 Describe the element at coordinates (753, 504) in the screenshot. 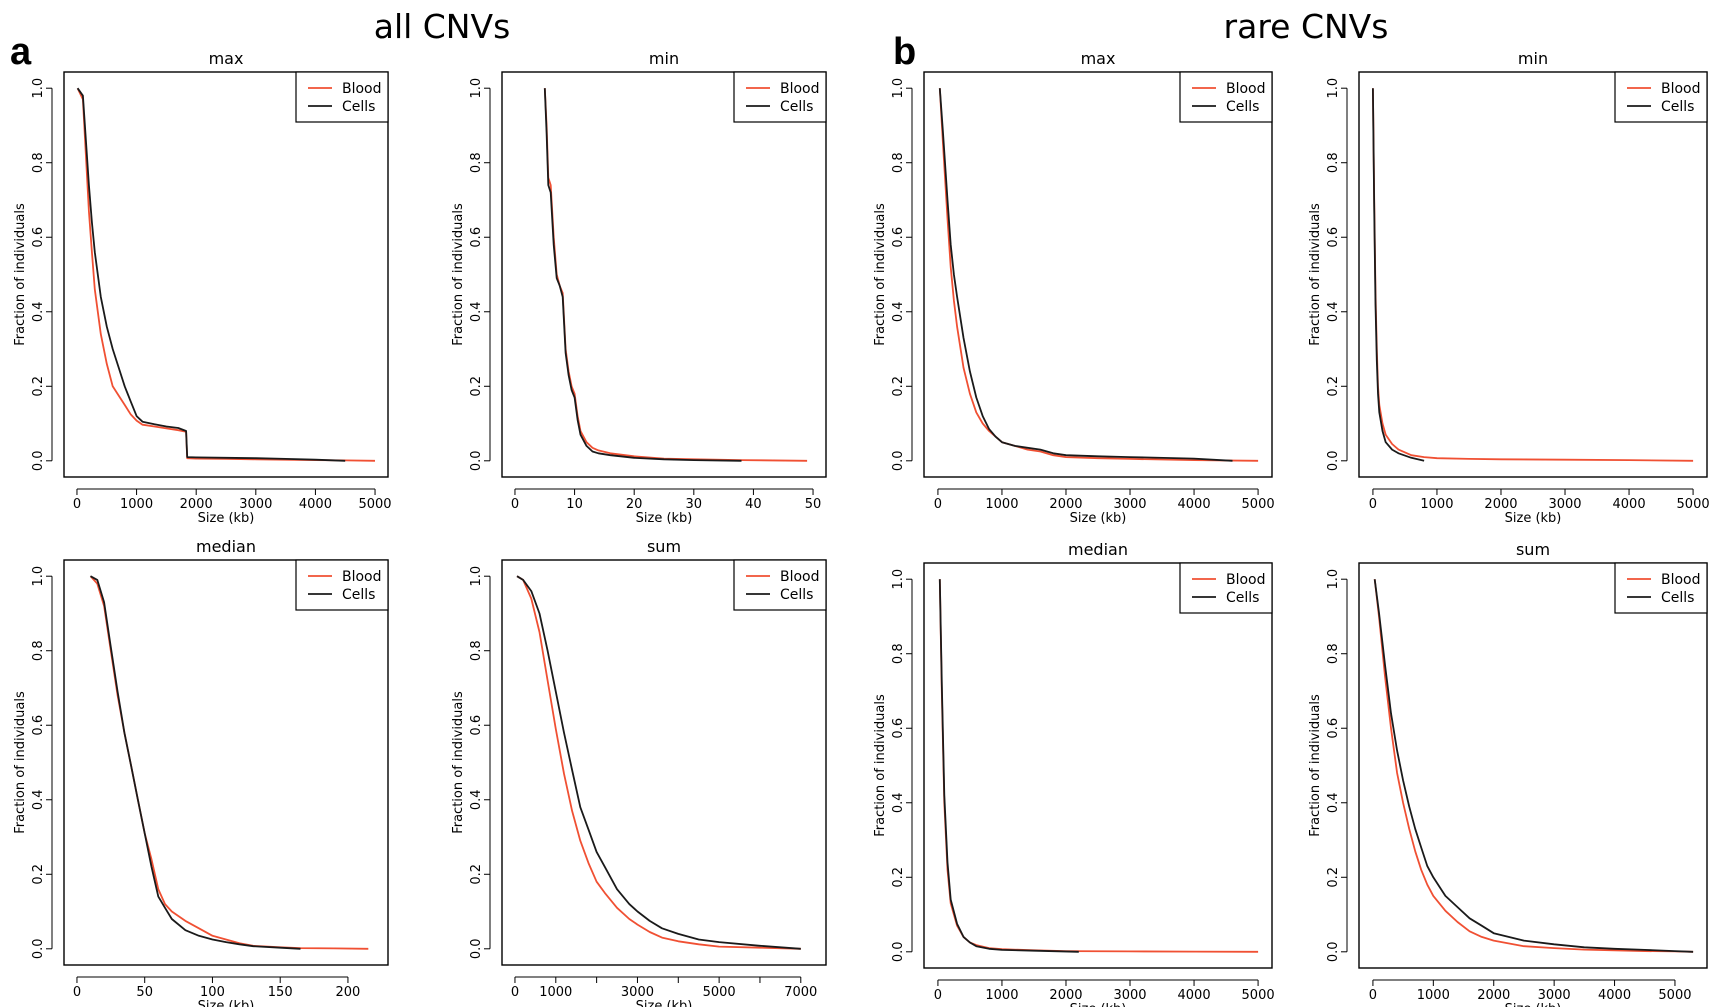

I see `x-tick-label: 40` at that location.